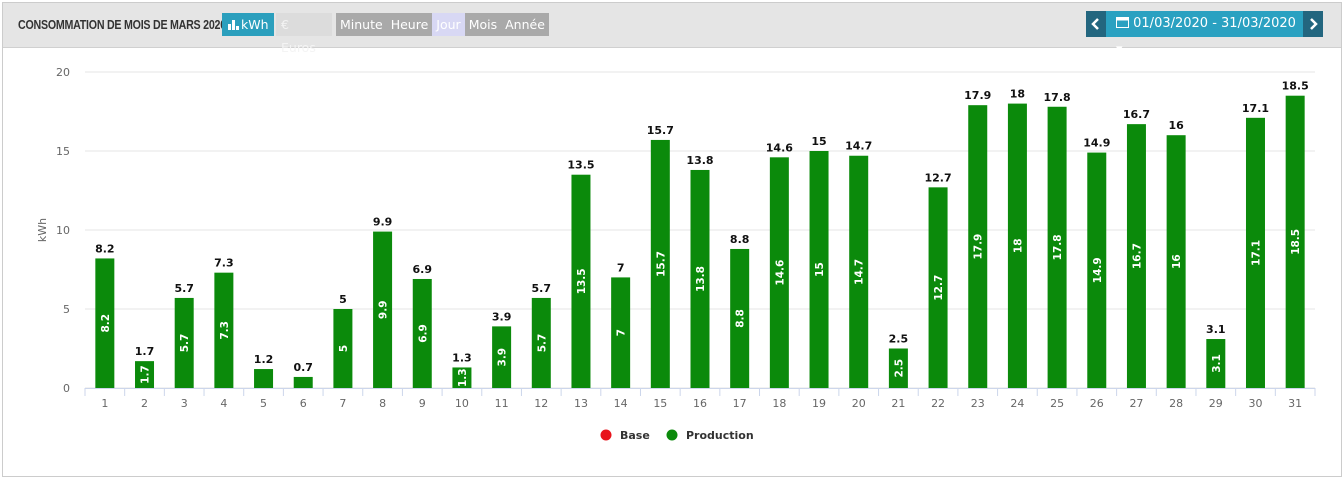  What do you see at coordinates (818, 141) in the screenshot?
I see `value-label: 15` at bounding box center [818, 141].